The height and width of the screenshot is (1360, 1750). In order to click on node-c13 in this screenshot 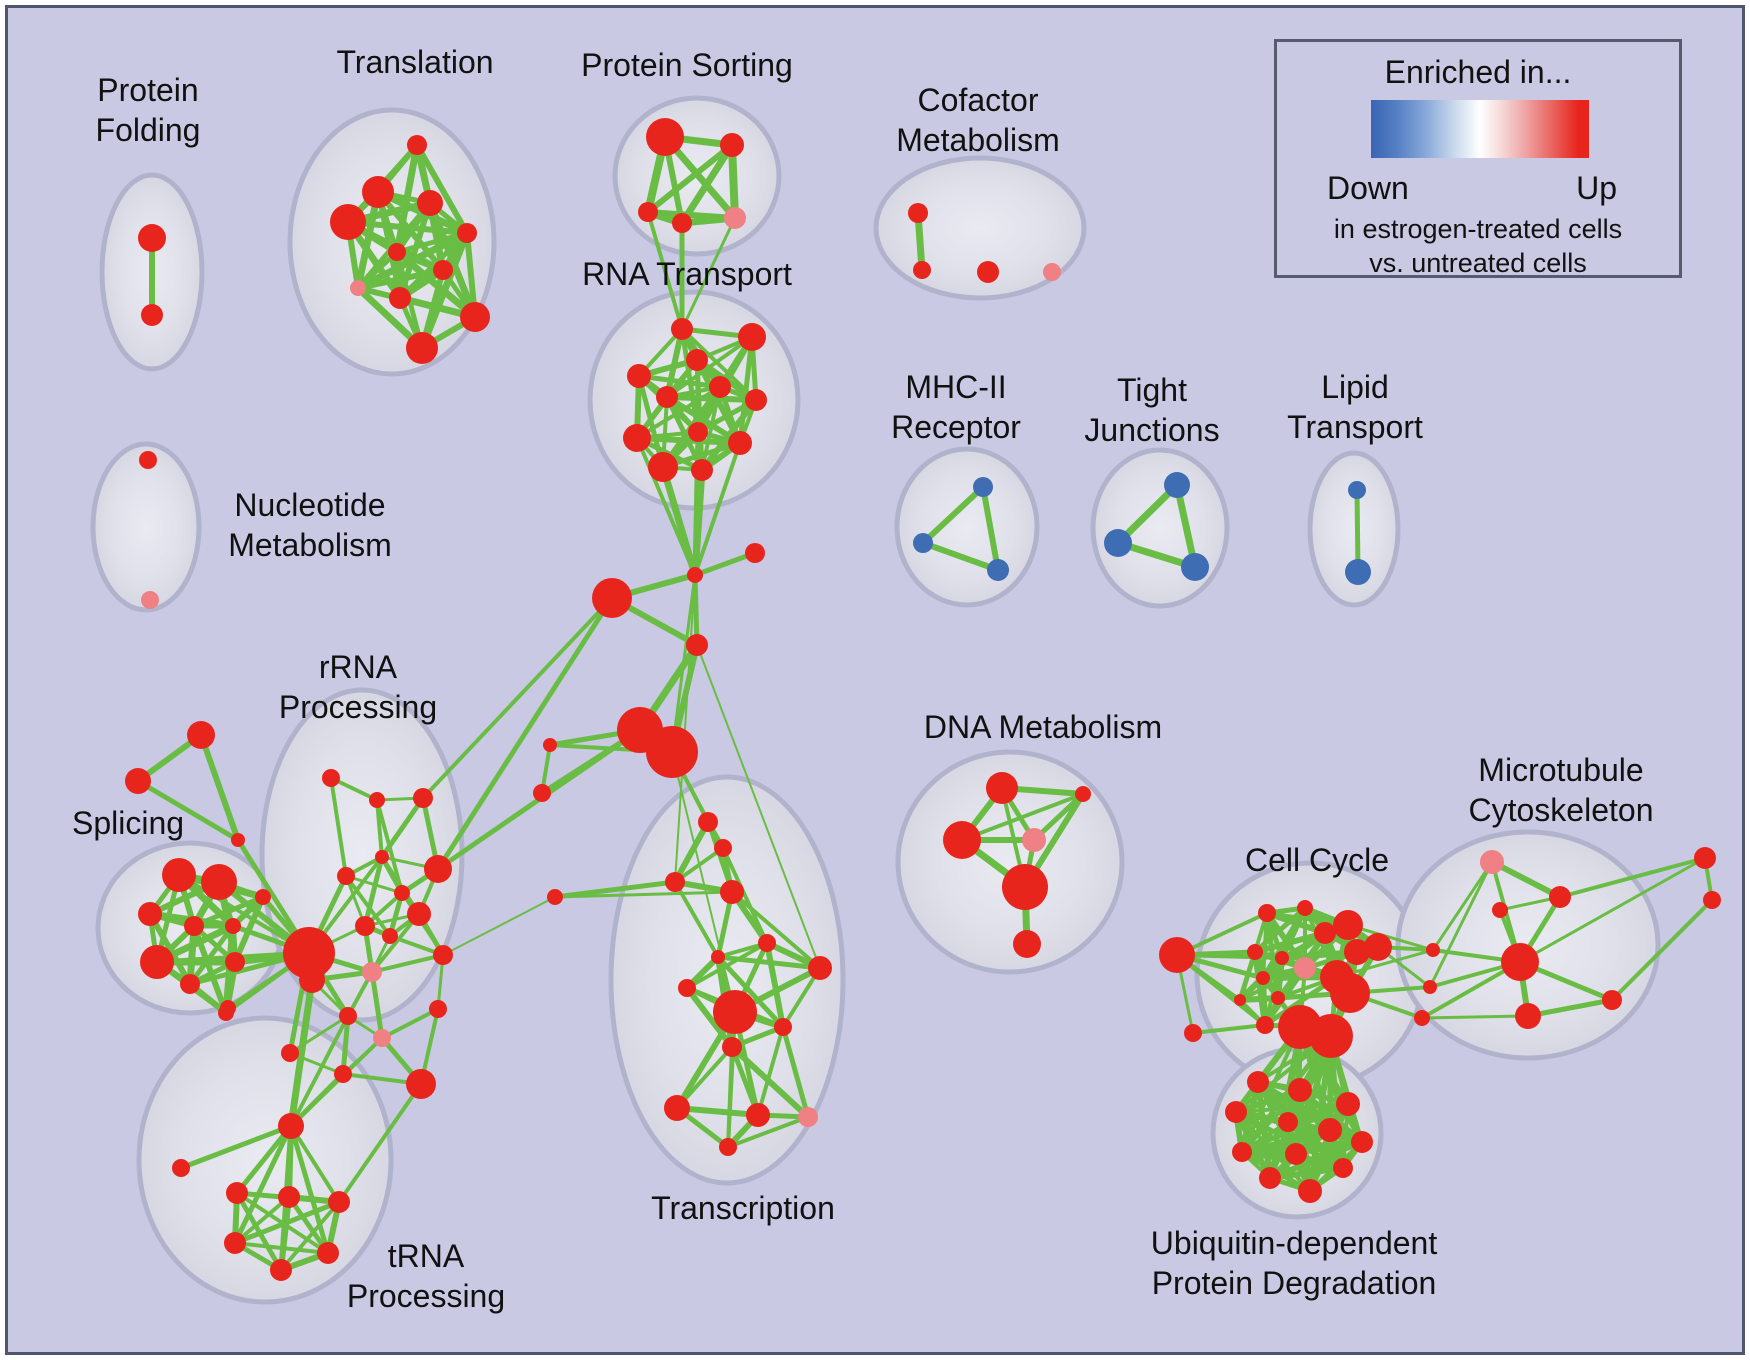, I will do `click(1350, 993)`.